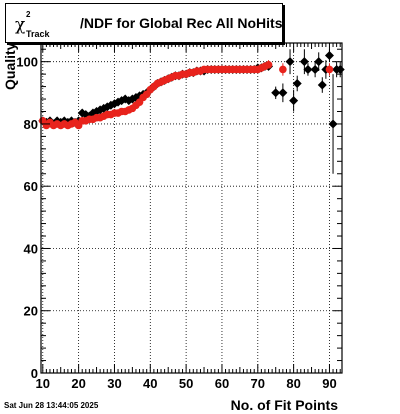 The image size is (400, 414). What do you see at coordinates (181, 23) in the screenshot?
I see `chart-title: /NDF for Global Rec All NoHits` at bounding box center [181, 23].